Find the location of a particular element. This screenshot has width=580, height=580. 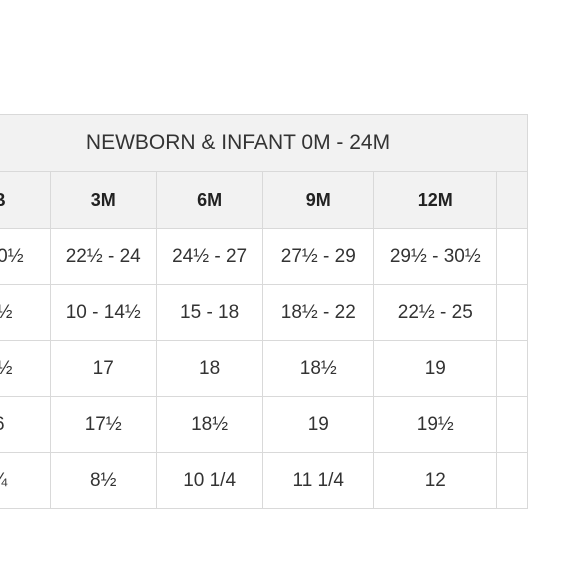

column-header-3m: 3M is located at coordinates (103, 200).